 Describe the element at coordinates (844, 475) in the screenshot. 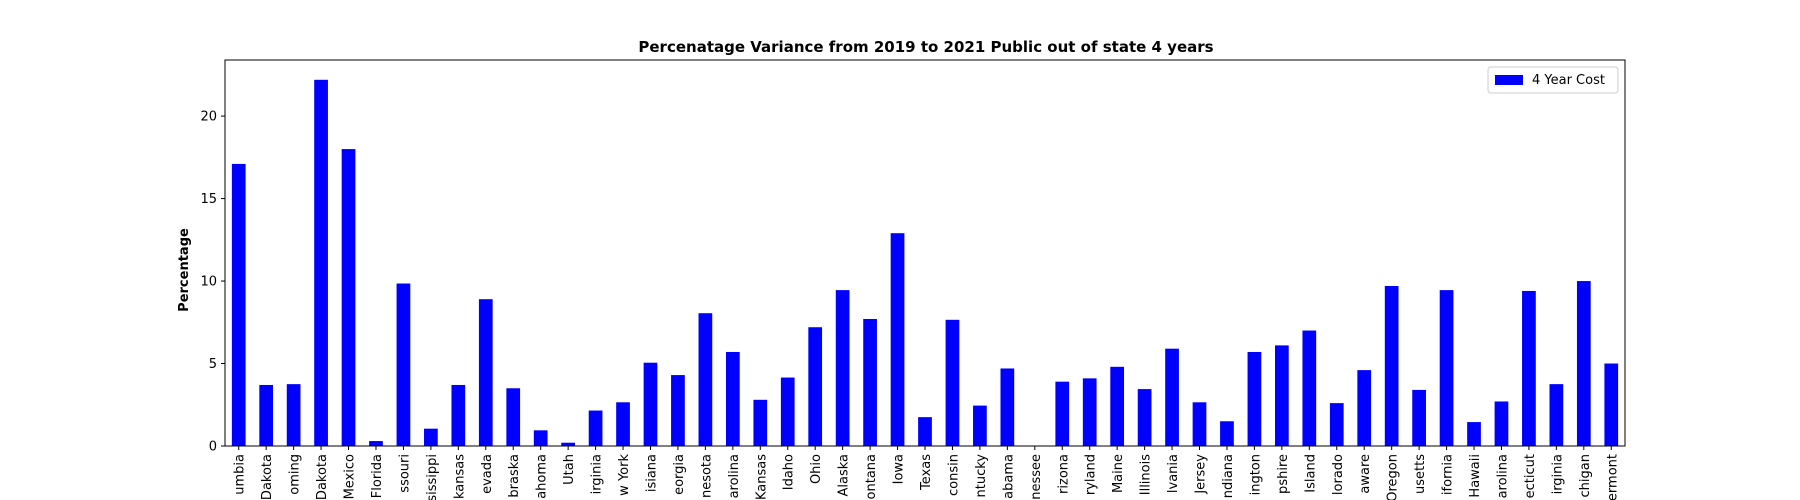

I see `x-tick-label: Alaska` at that location.